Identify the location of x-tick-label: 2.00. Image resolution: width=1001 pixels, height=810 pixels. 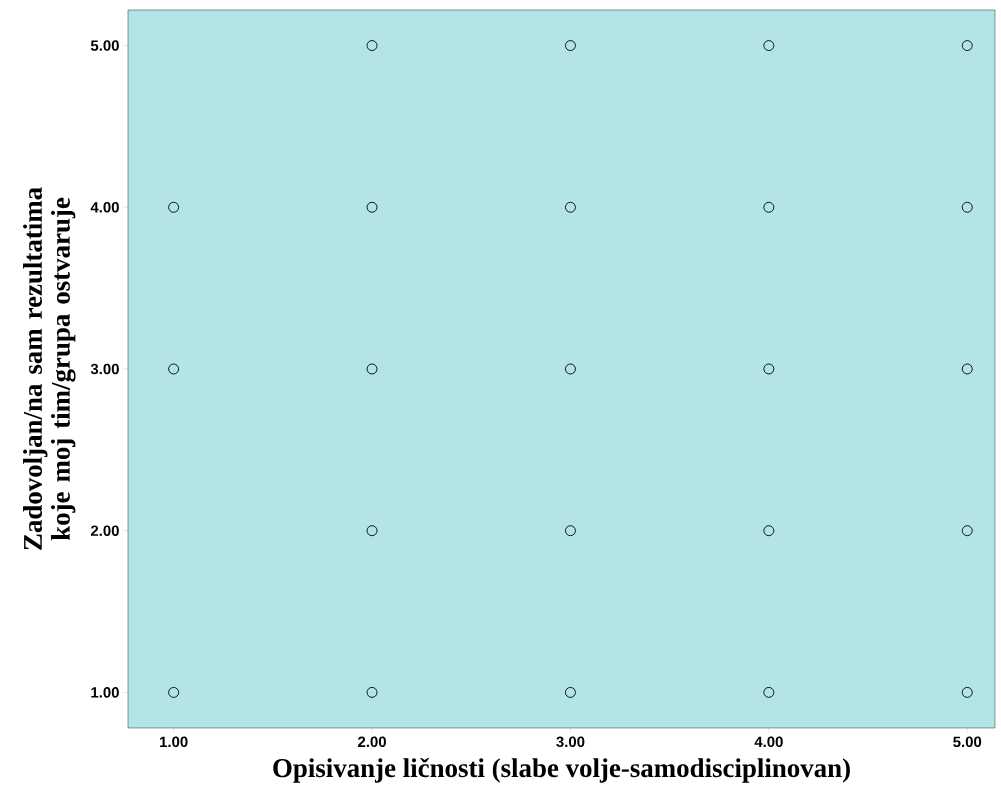
(372, 742).